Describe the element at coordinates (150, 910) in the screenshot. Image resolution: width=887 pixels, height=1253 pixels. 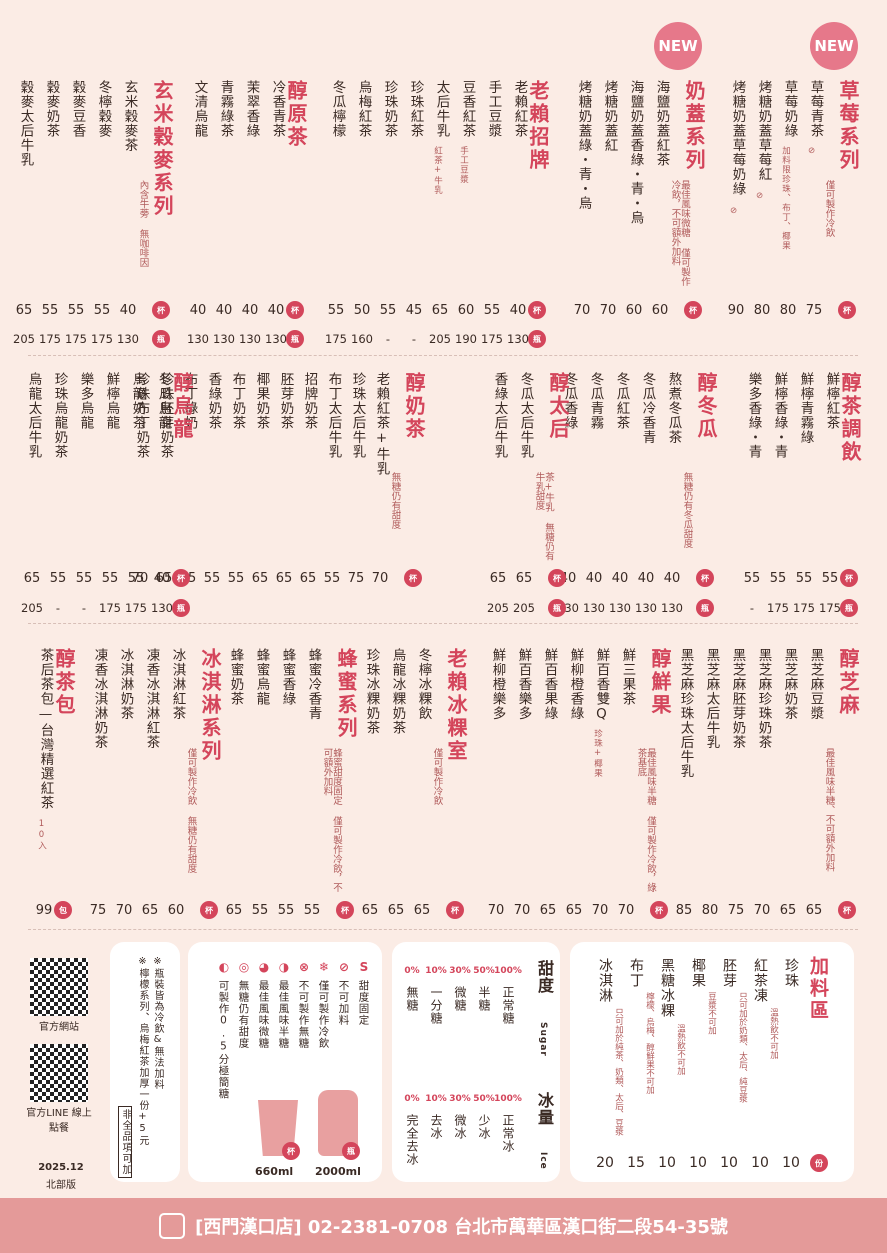
I see `price-cup: 65` at that location.